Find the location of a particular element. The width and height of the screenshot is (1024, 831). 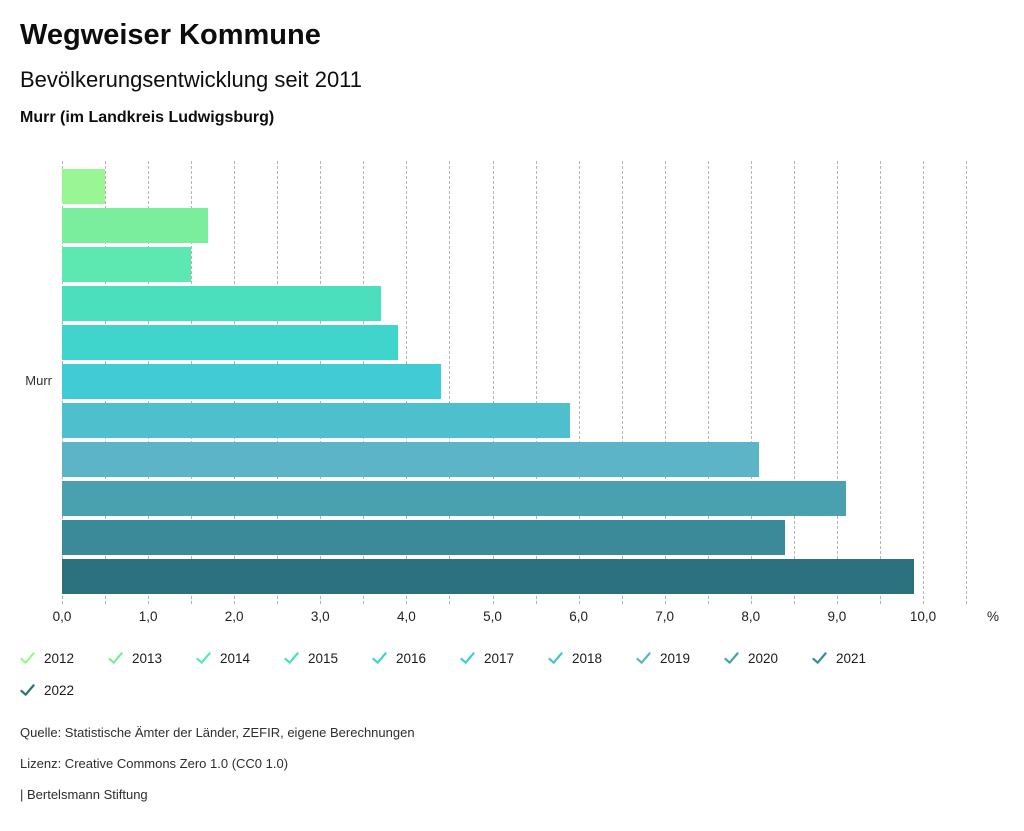

bar-2015 is located at coordinates (221, 304).